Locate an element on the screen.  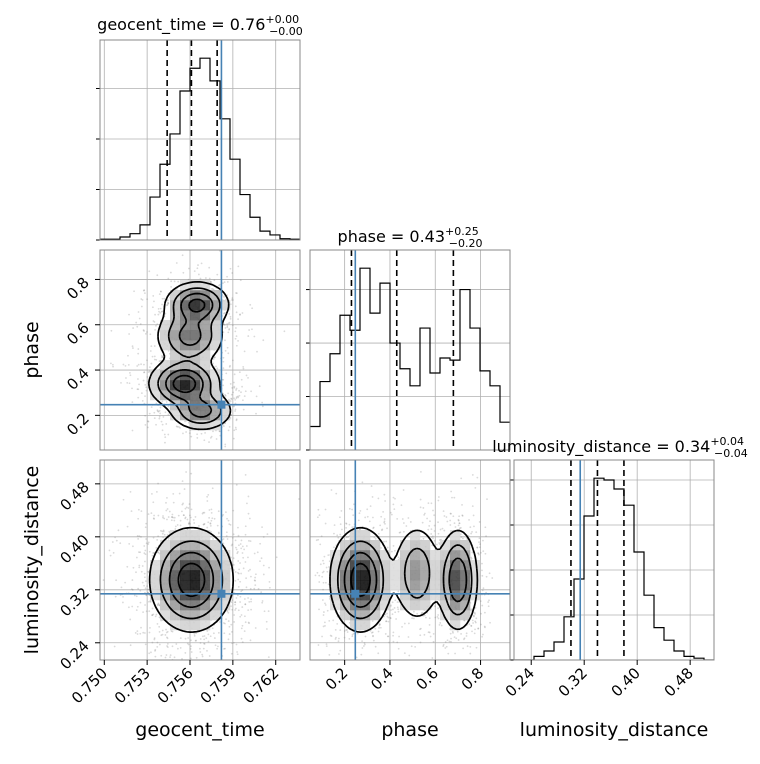
contour-level is located at coordinates (191, 579).